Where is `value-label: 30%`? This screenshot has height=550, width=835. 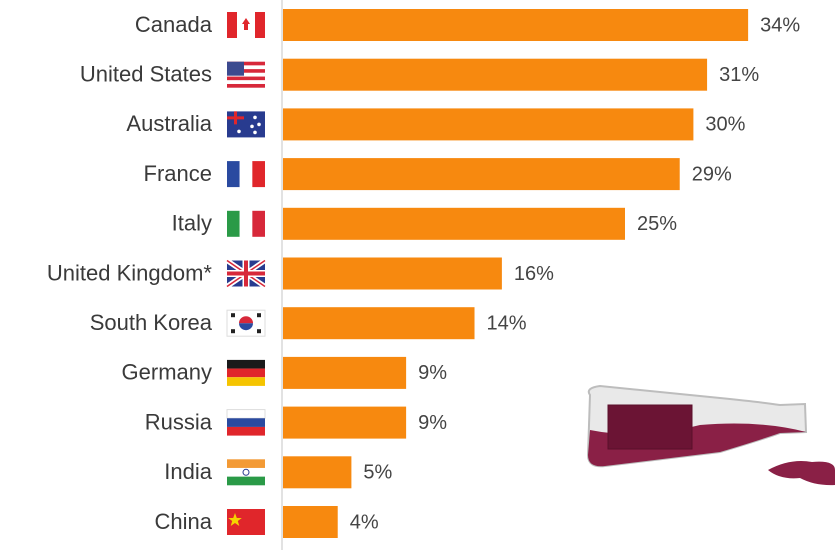
value-label: 30% is located at coordinates (725, 125).